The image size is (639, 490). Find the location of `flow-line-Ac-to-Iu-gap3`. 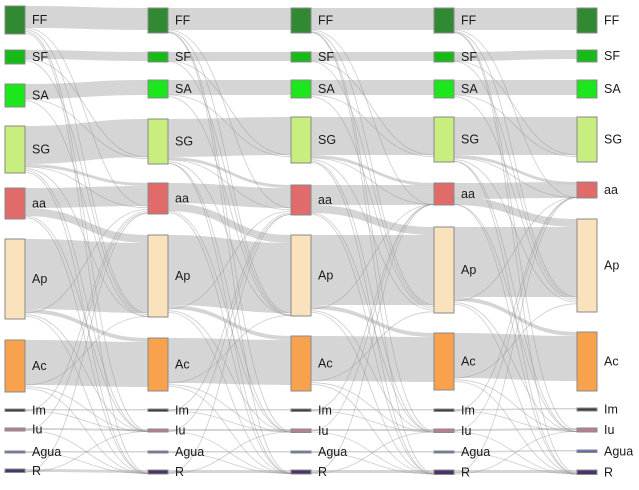

flow-line-Ac-to-Iu-gap3 is located at coordinates (372, 407).